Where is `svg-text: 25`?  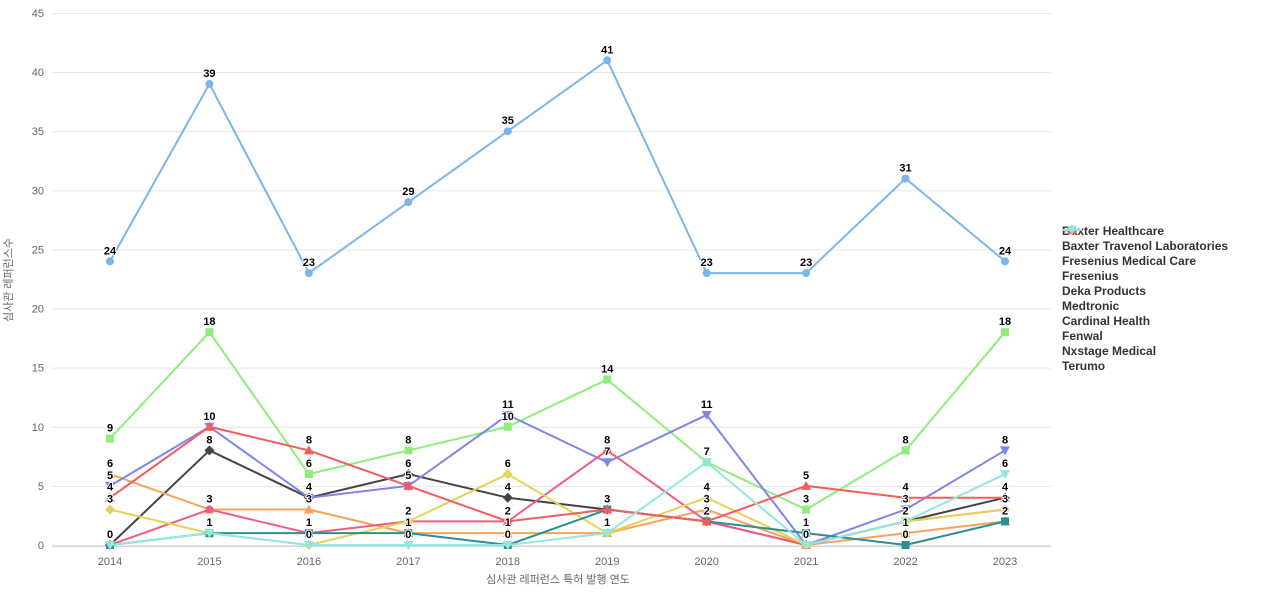
svg-text: 25 is located at coordinates (38, 250).